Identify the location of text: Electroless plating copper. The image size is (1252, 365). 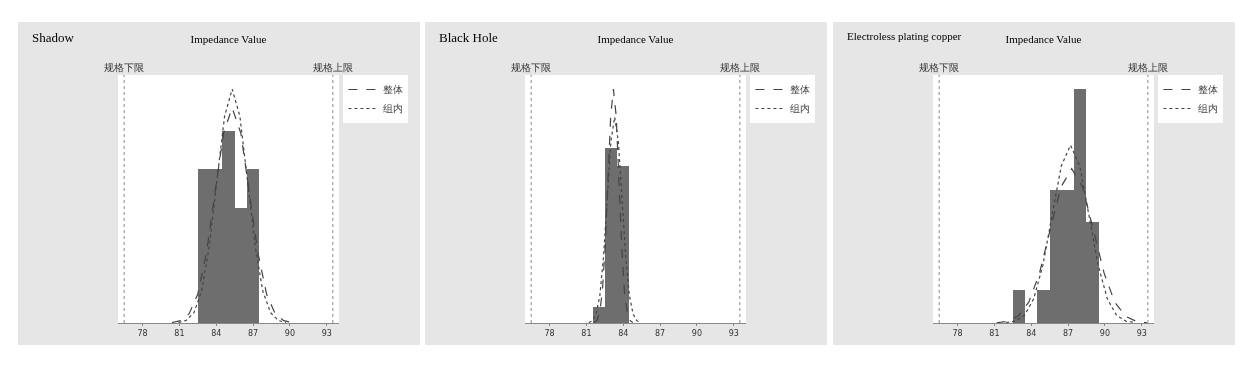
(904, 36).